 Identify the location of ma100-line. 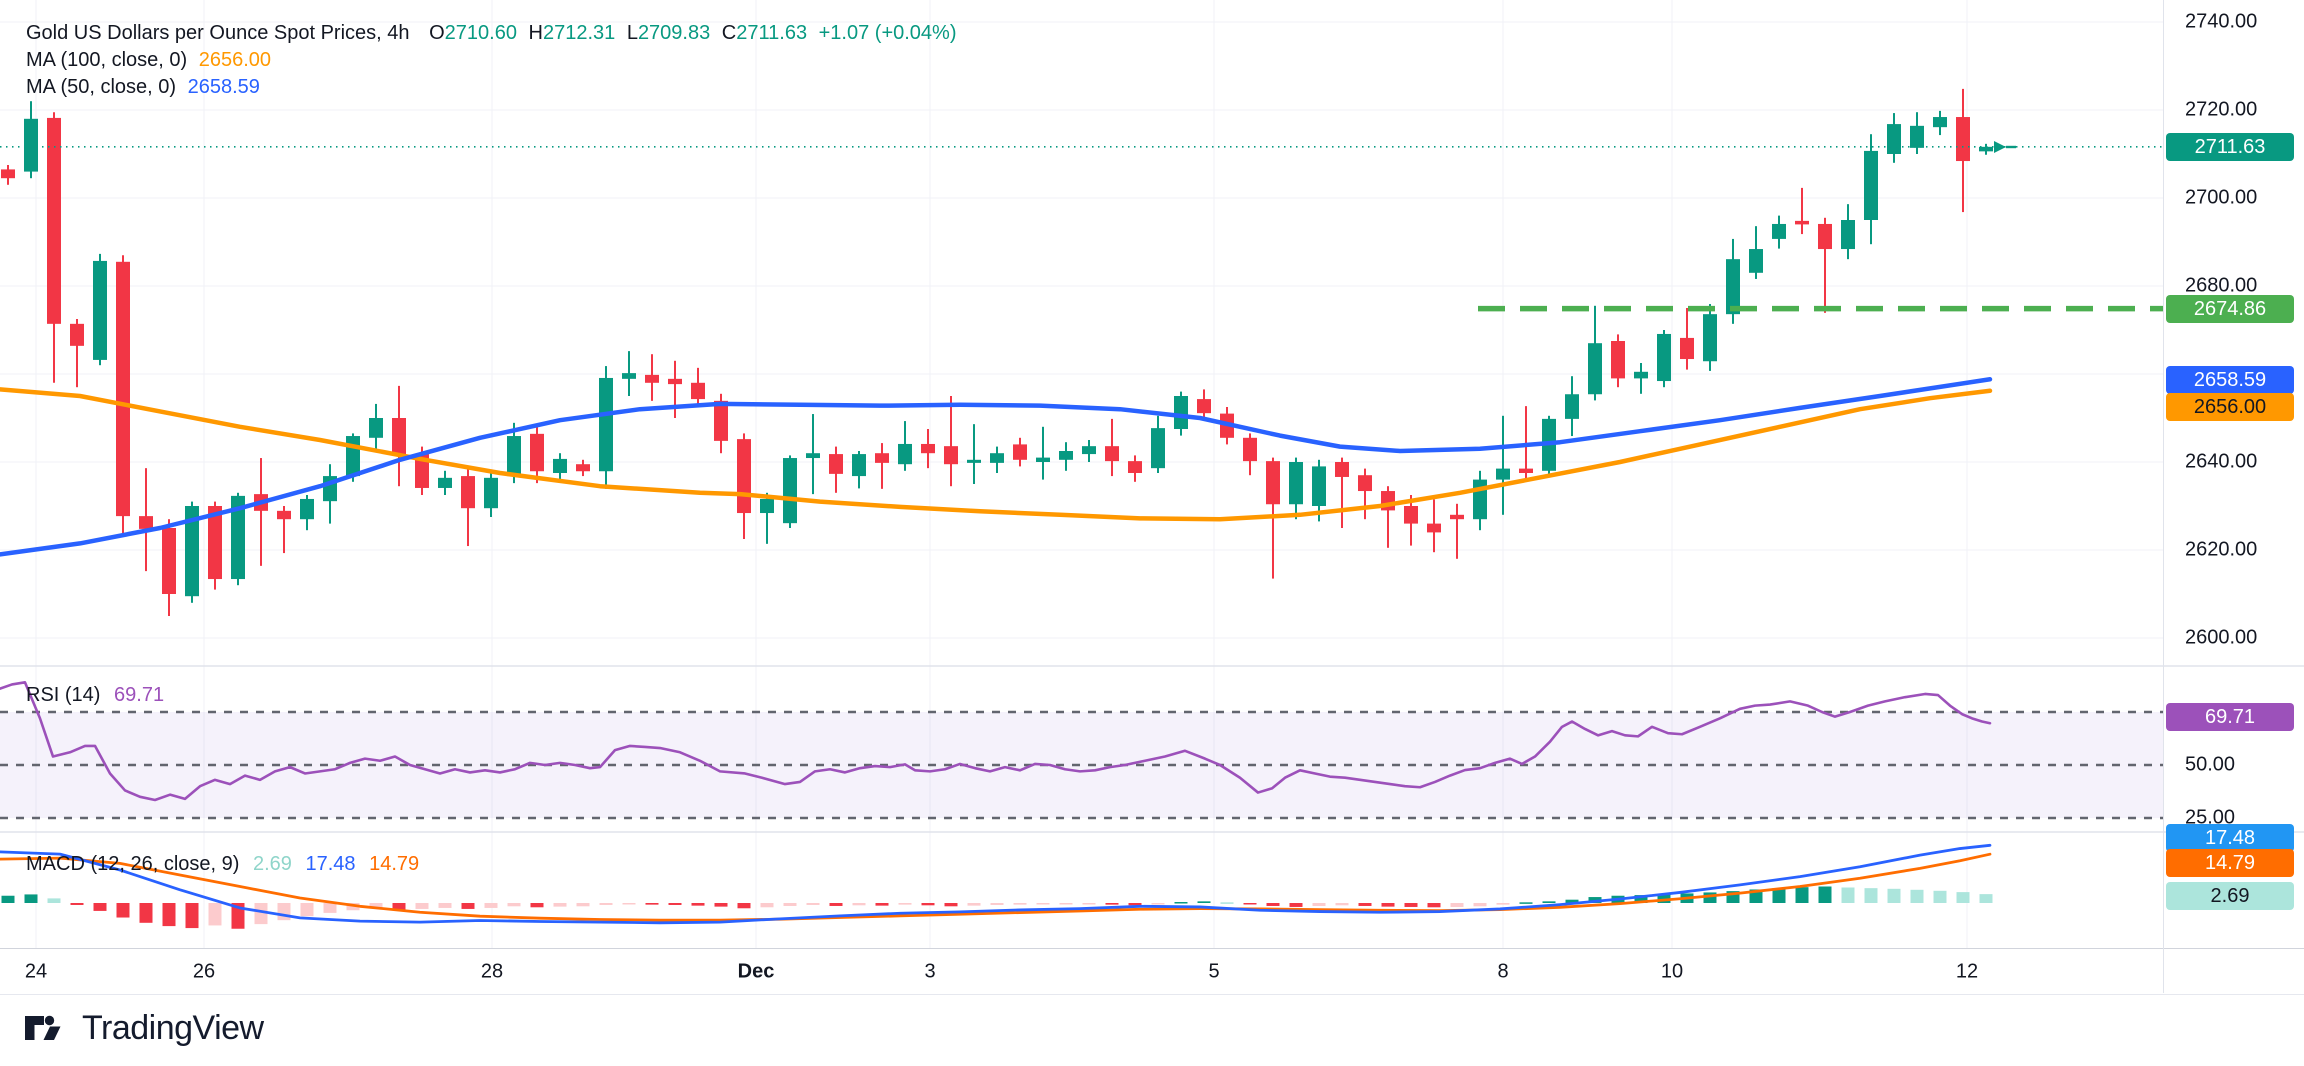
(996, 454).